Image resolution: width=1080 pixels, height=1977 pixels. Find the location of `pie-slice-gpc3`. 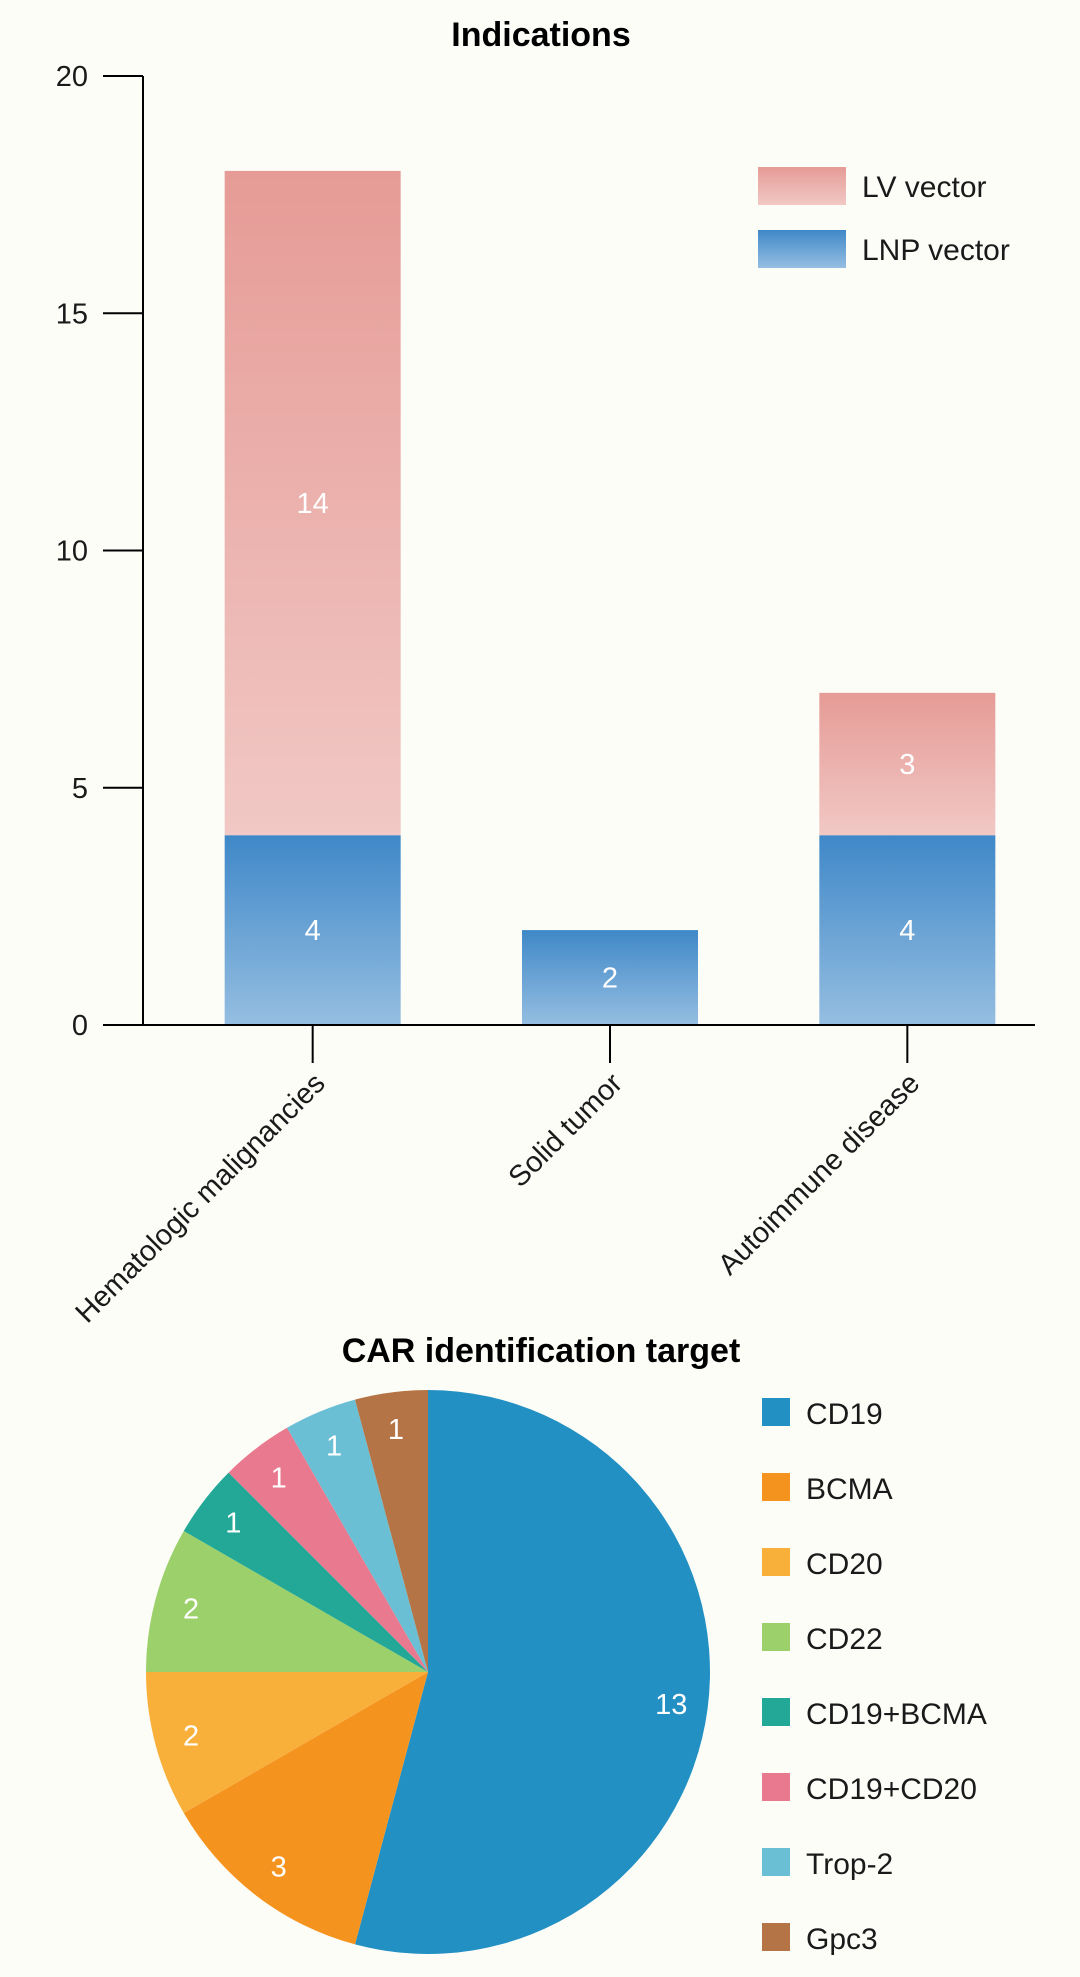

pie-slice-gpc3 is located at coordinates (391, 1531).